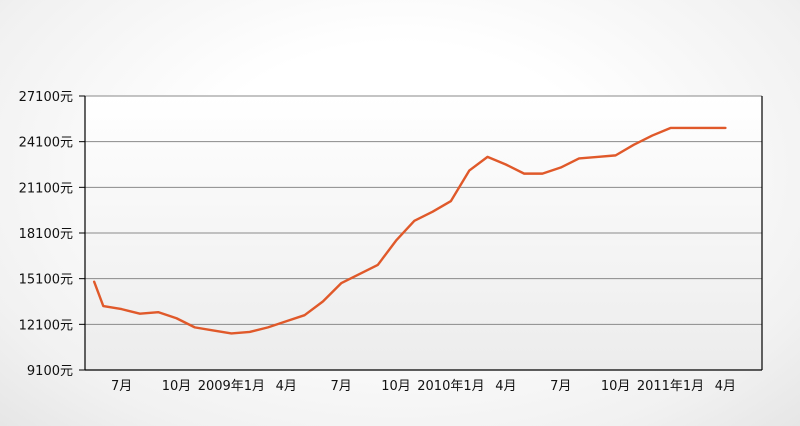 The width and height of the screenshot is (800, 426). What do you see at coordinates (670, 386) in the screenshot?
I see `x-tick-label: 2011年1月` at bounding box center [670, 386].